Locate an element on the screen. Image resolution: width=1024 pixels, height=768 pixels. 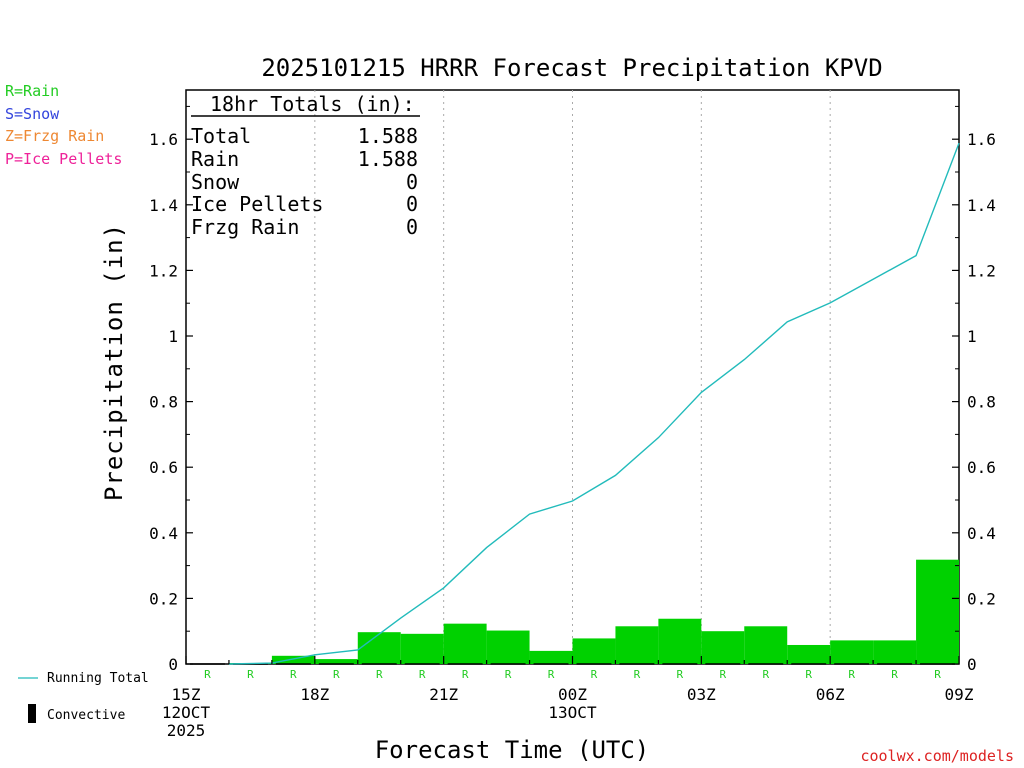
y-tick-label-right: 1 is located at coordinates (972, 336).